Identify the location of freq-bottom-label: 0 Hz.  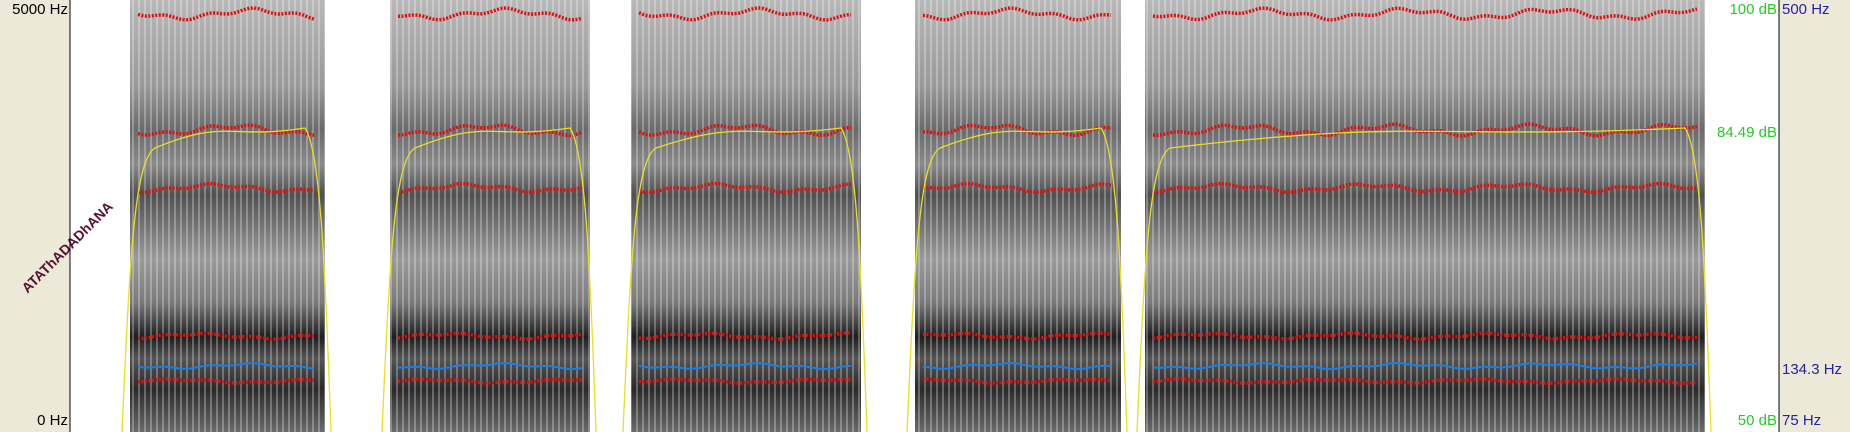
(52, 420).